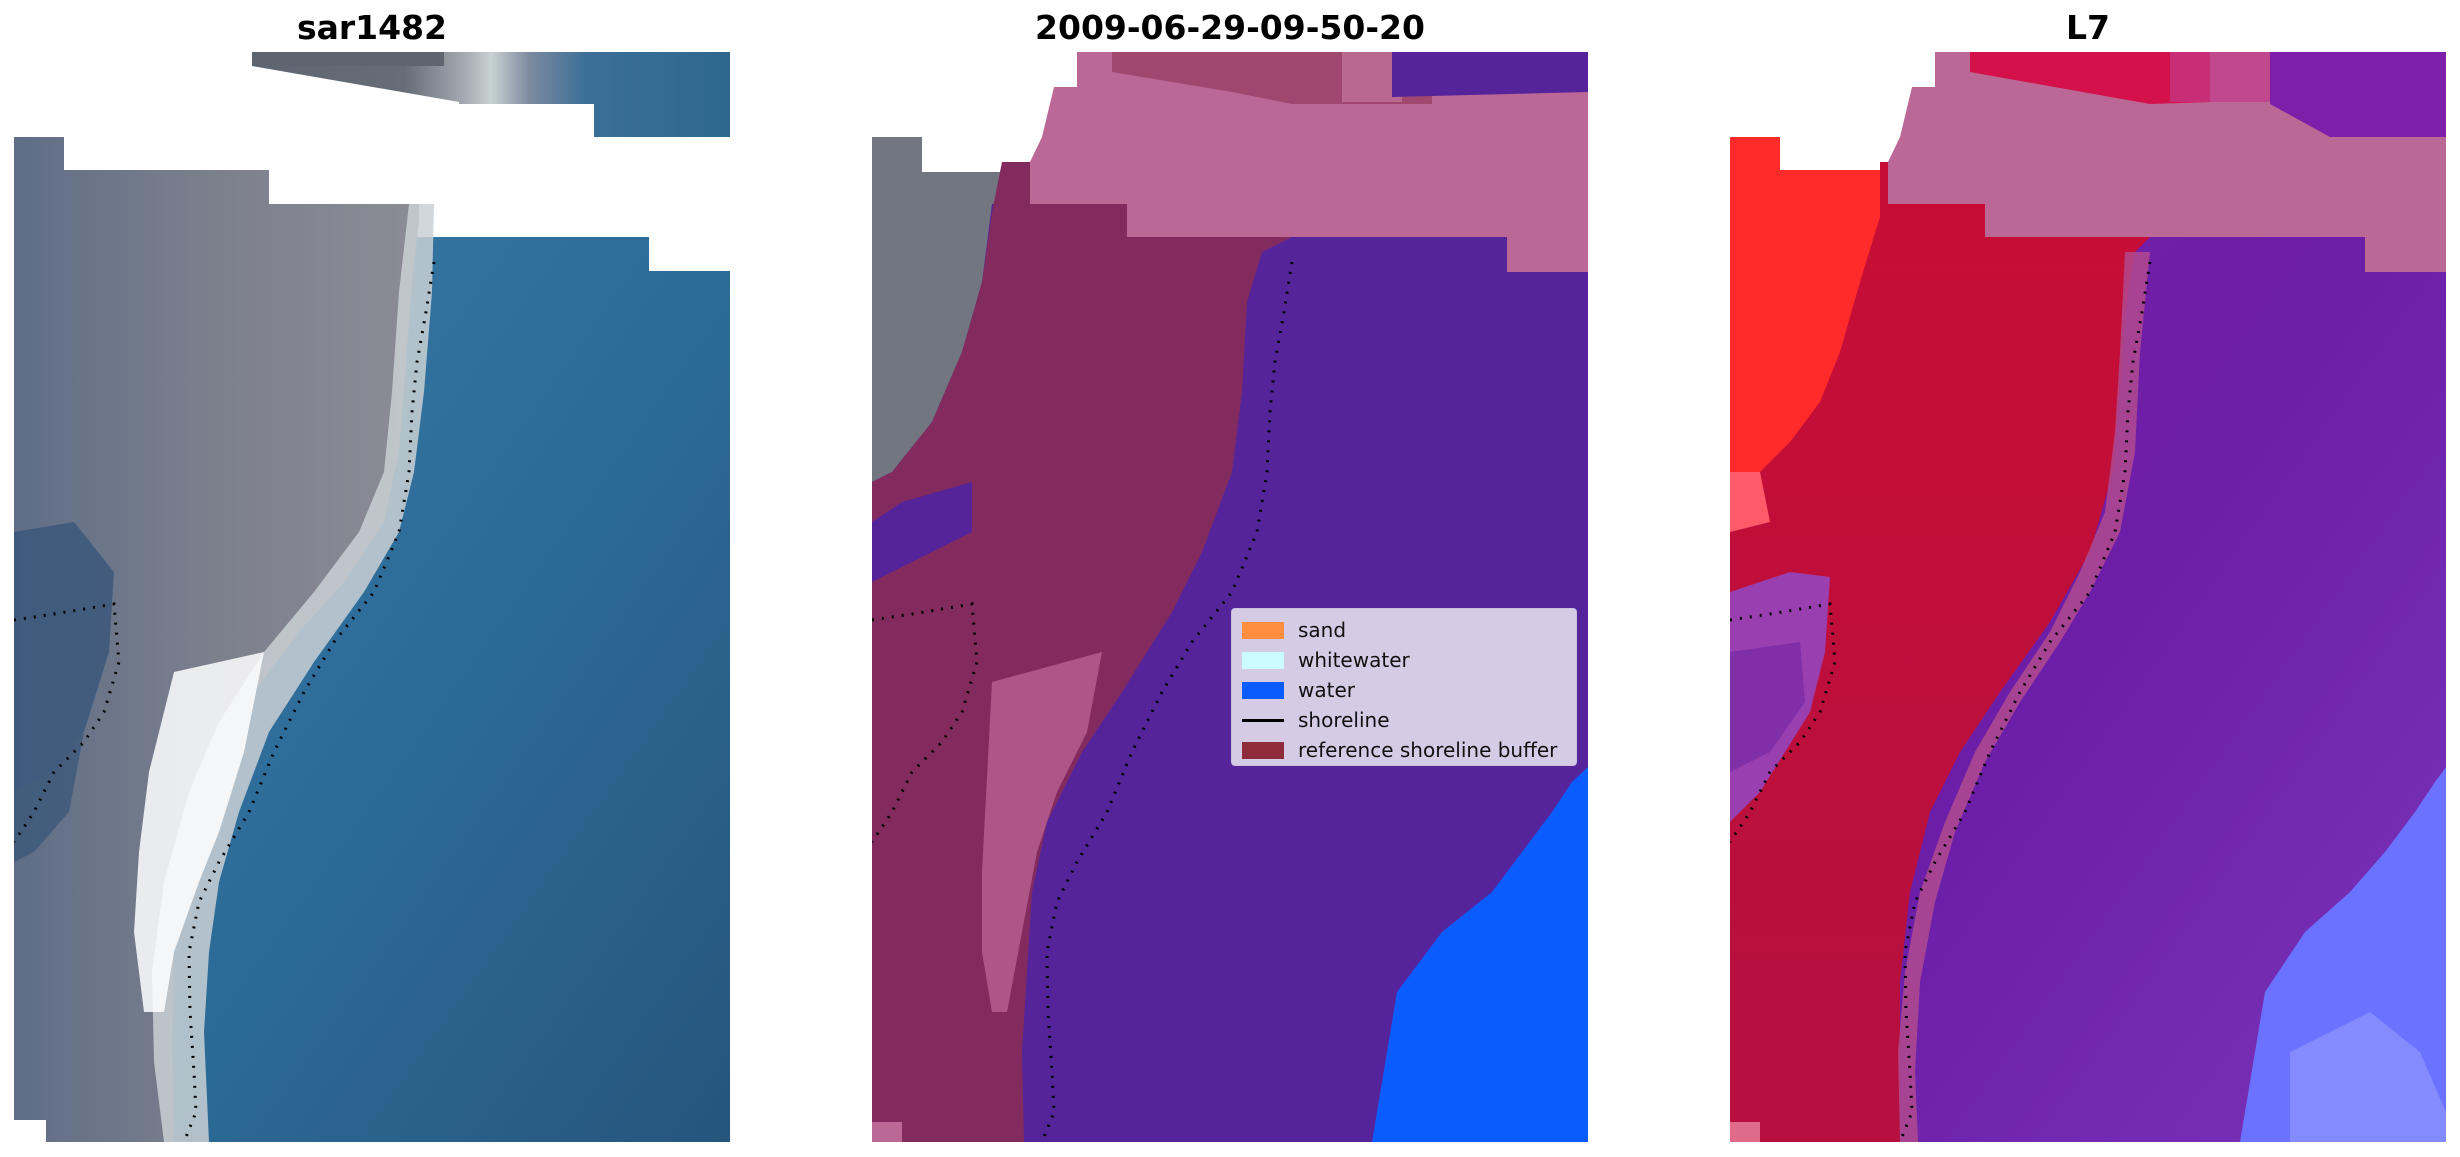 This screenshot has width=2460, height=1157. I want to click on sand-swatch, so click(1263, 630).